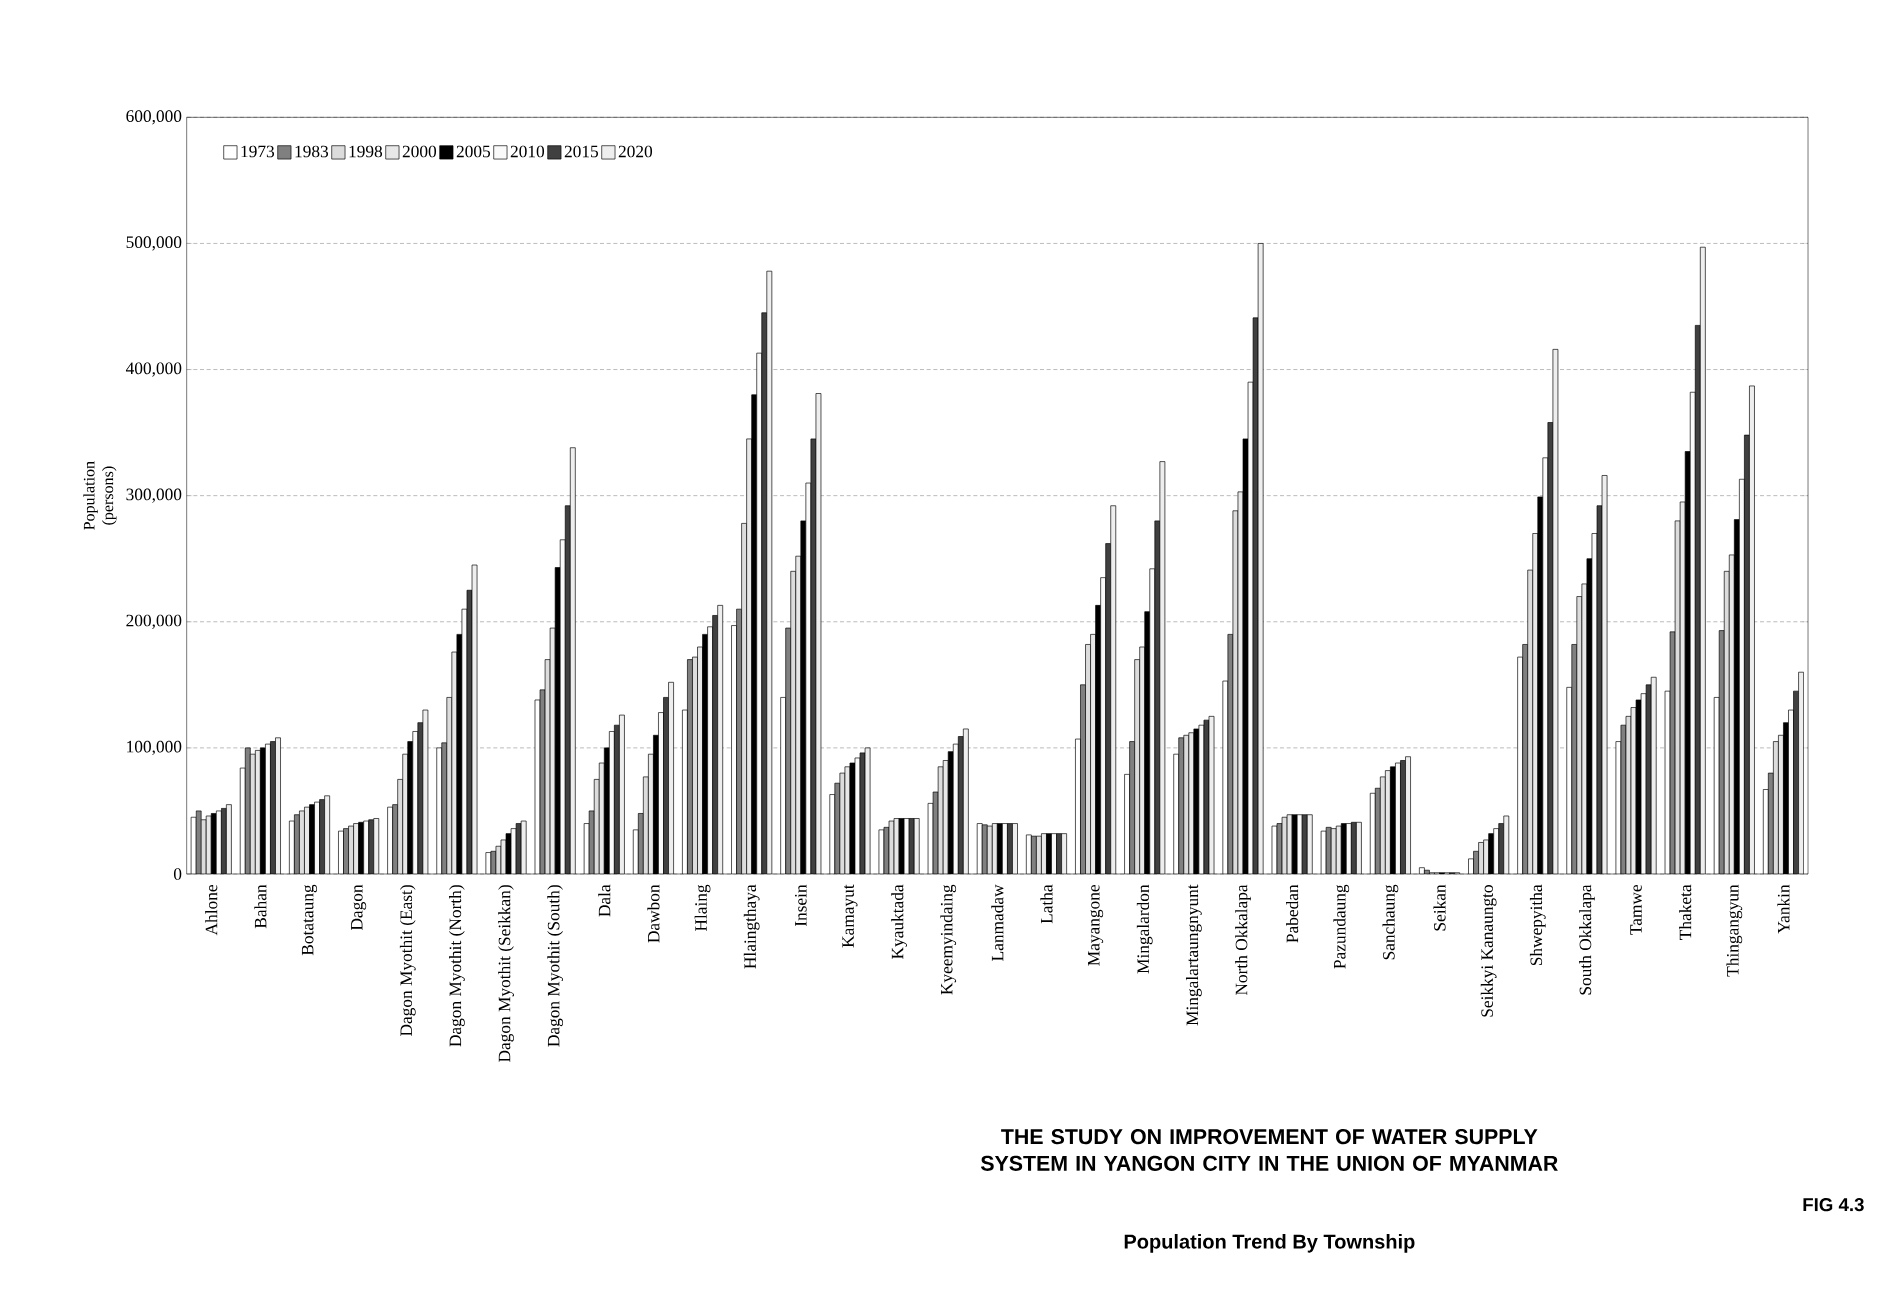 The height and width of the screenshot is (1294, 1897). Describe the element at coordinates (309, 920) in the screenshot. I see `x-tick-label: Botataung` at that location.